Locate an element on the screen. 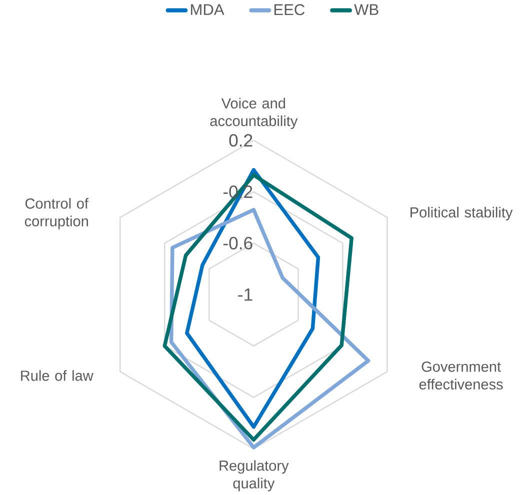 This screenshot has width=528, height=495. spoke-label: Rule of law is located at coordinates (57, 375).